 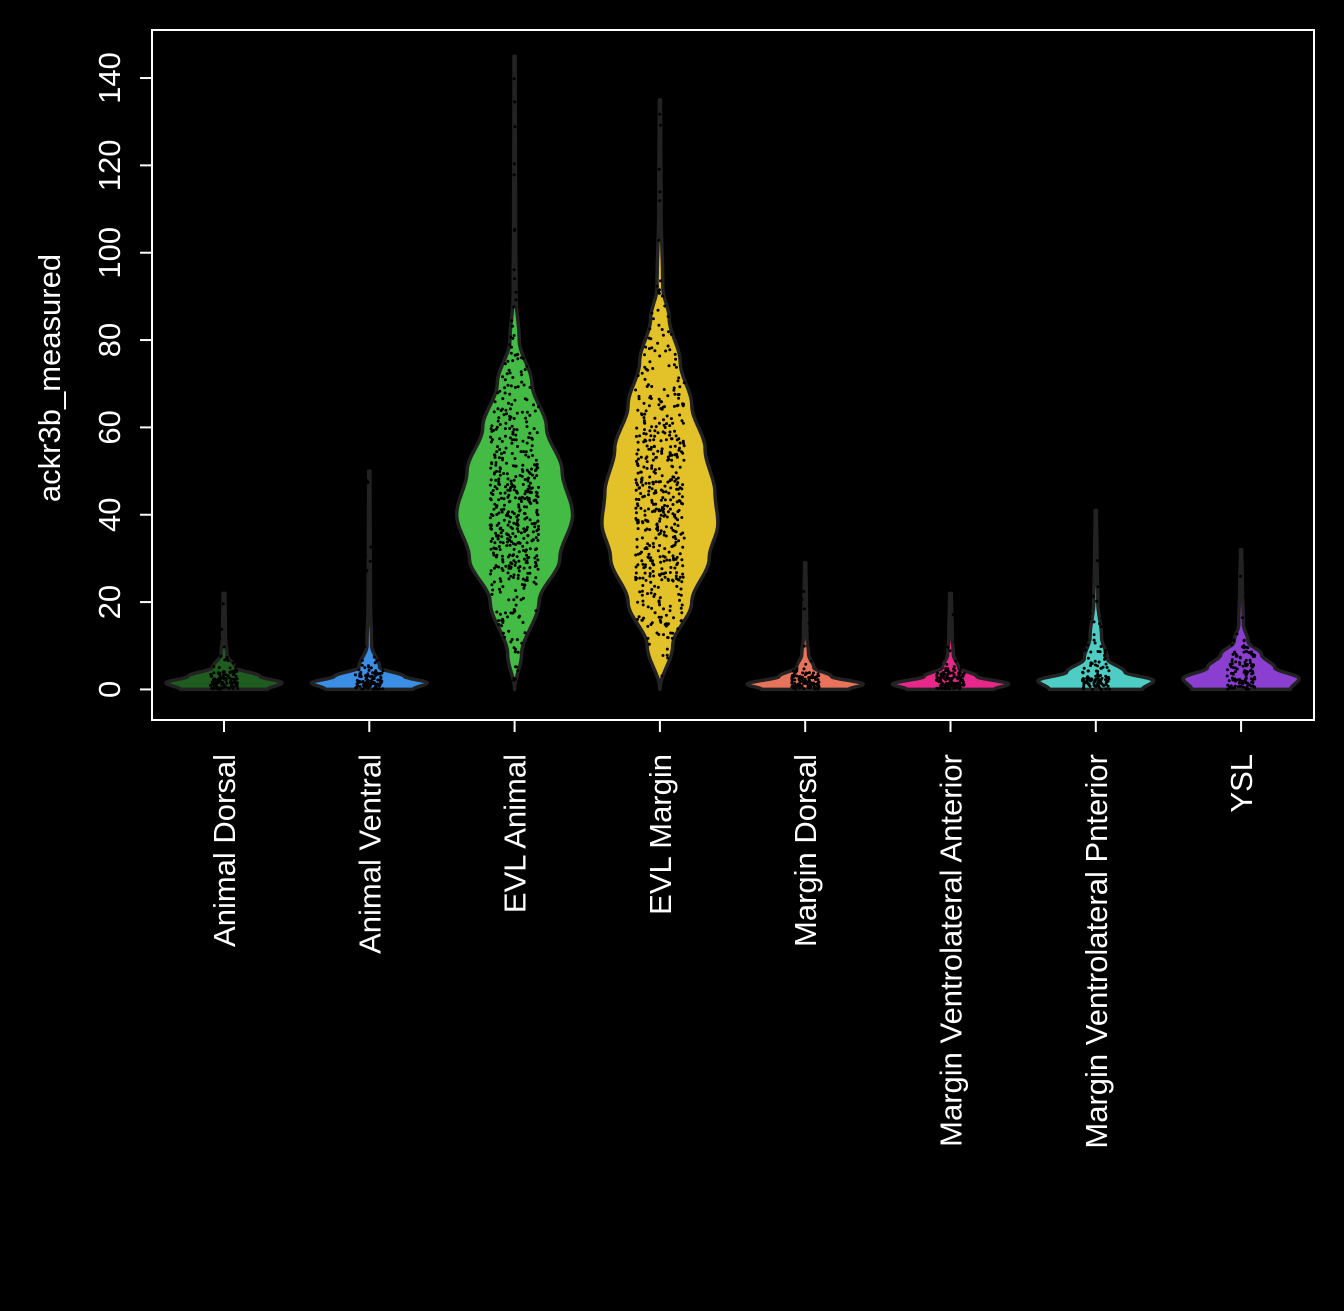 What do you see at coordinates (109, 427) in the screenshot?
I see `y-tick-label: 60` at bounding box center [109, 427].